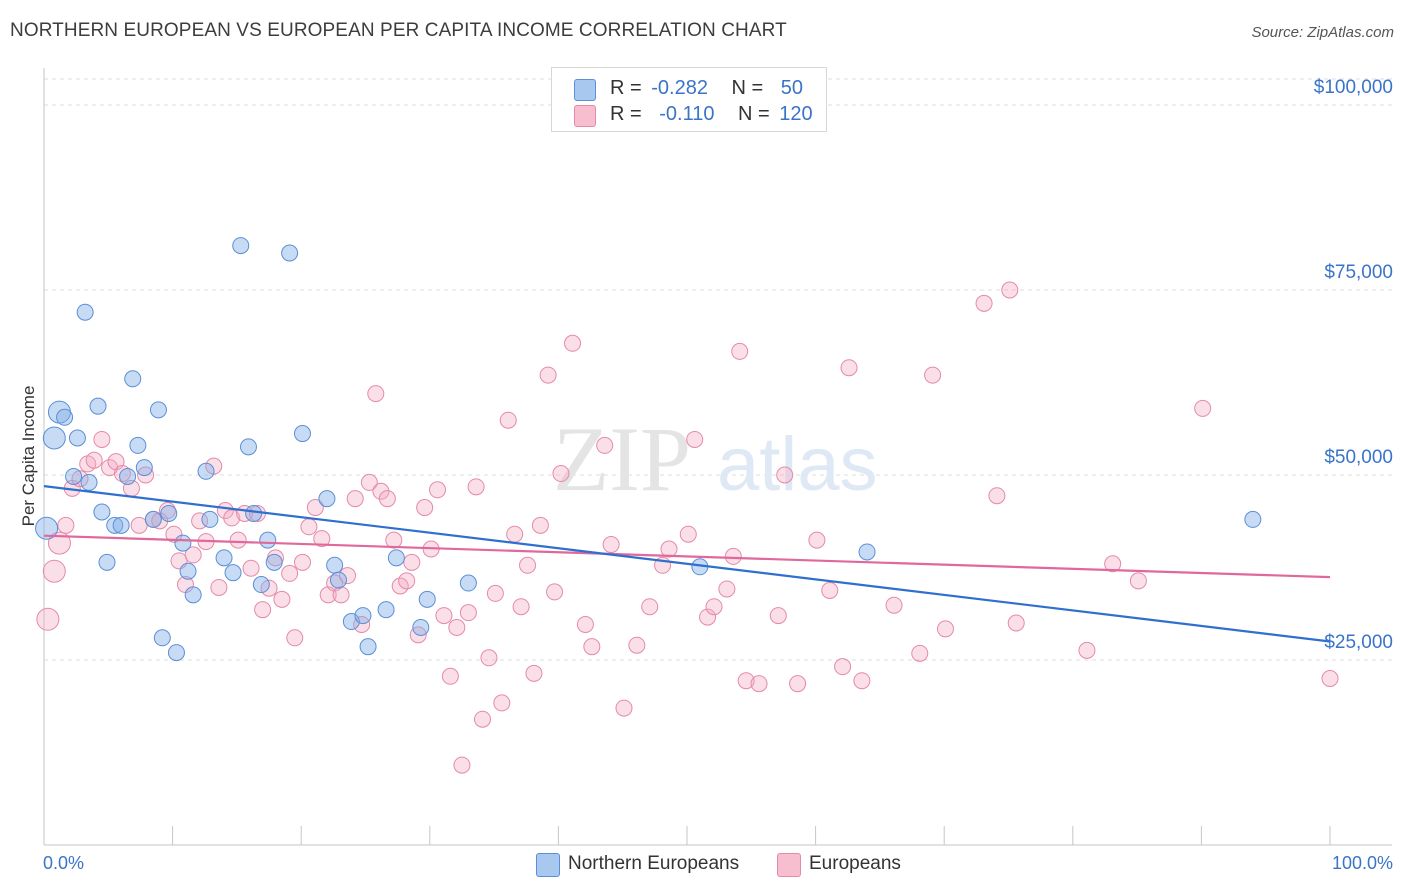 Image resolution: width=1406 pixels, height=892 pixels. I want to click on trend-line-europeans, so click(687, 556).